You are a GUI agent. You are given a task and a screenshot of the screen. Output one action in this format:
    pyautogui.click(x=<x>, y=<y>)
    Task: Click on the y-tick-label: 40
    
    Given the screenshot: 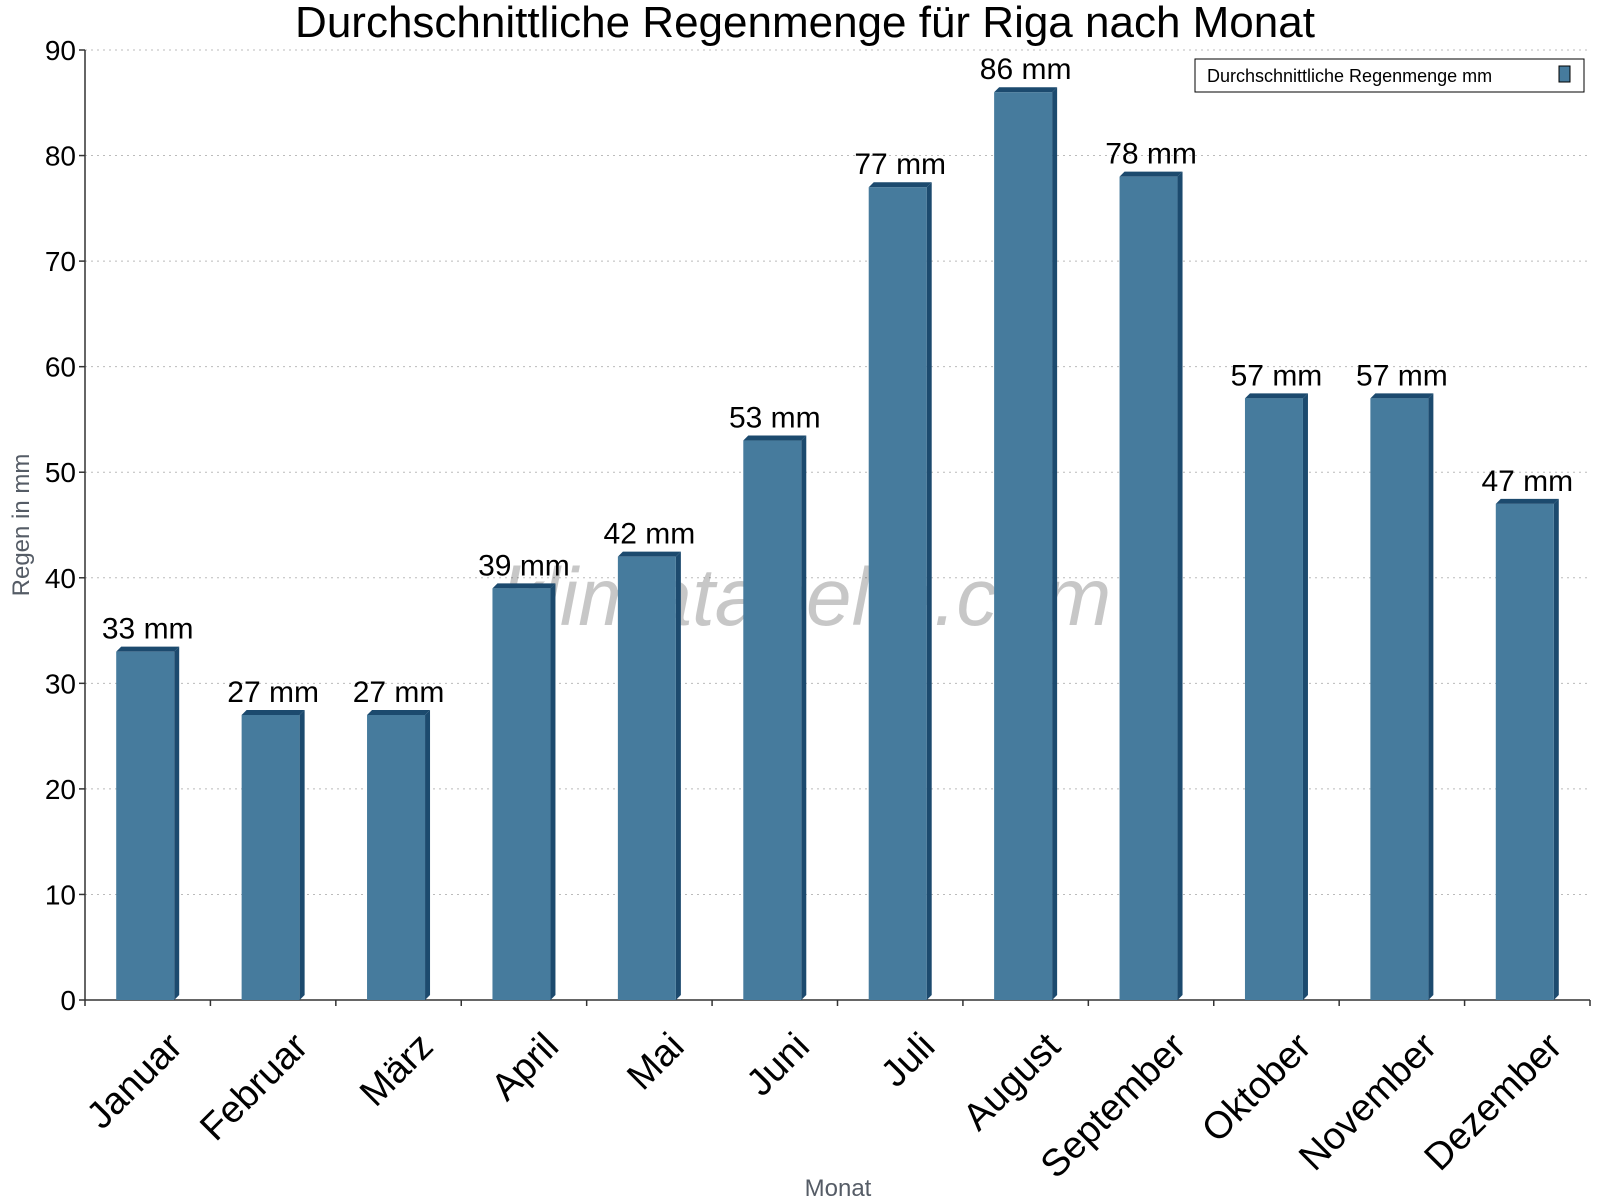 What is the action you would take?
    pyautogui.click(x=60, y=578)
    